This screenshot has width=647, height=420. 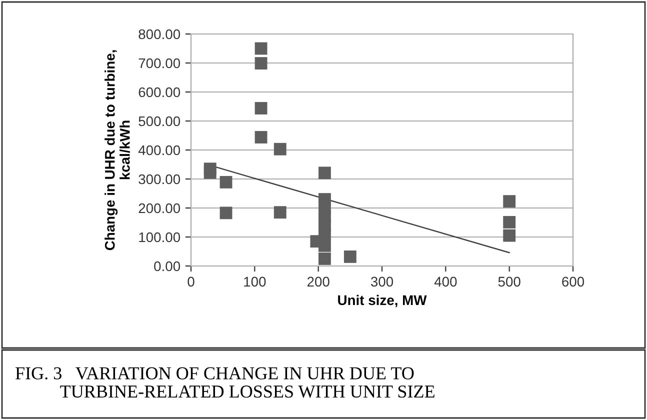 What do you see at coordinates (382, 281) in the screenshot?
I see `x-tick-label: 300` at bounding box center [382, 281].